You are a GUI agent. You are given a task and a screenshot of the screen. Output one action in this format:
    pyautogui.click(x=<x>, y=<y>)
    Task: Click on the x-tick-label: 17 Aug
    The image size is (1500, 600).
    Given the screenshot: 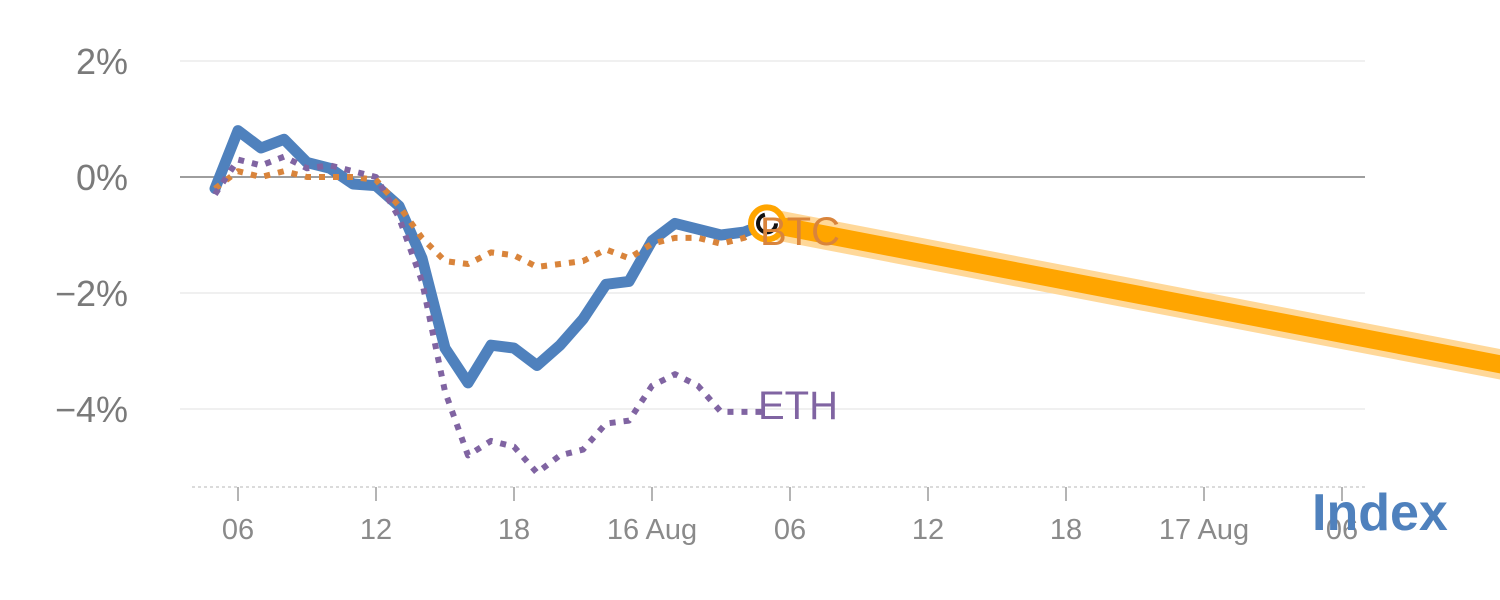 What is the action you would take?
    pyautogui.click(x=1204, y=530)
    